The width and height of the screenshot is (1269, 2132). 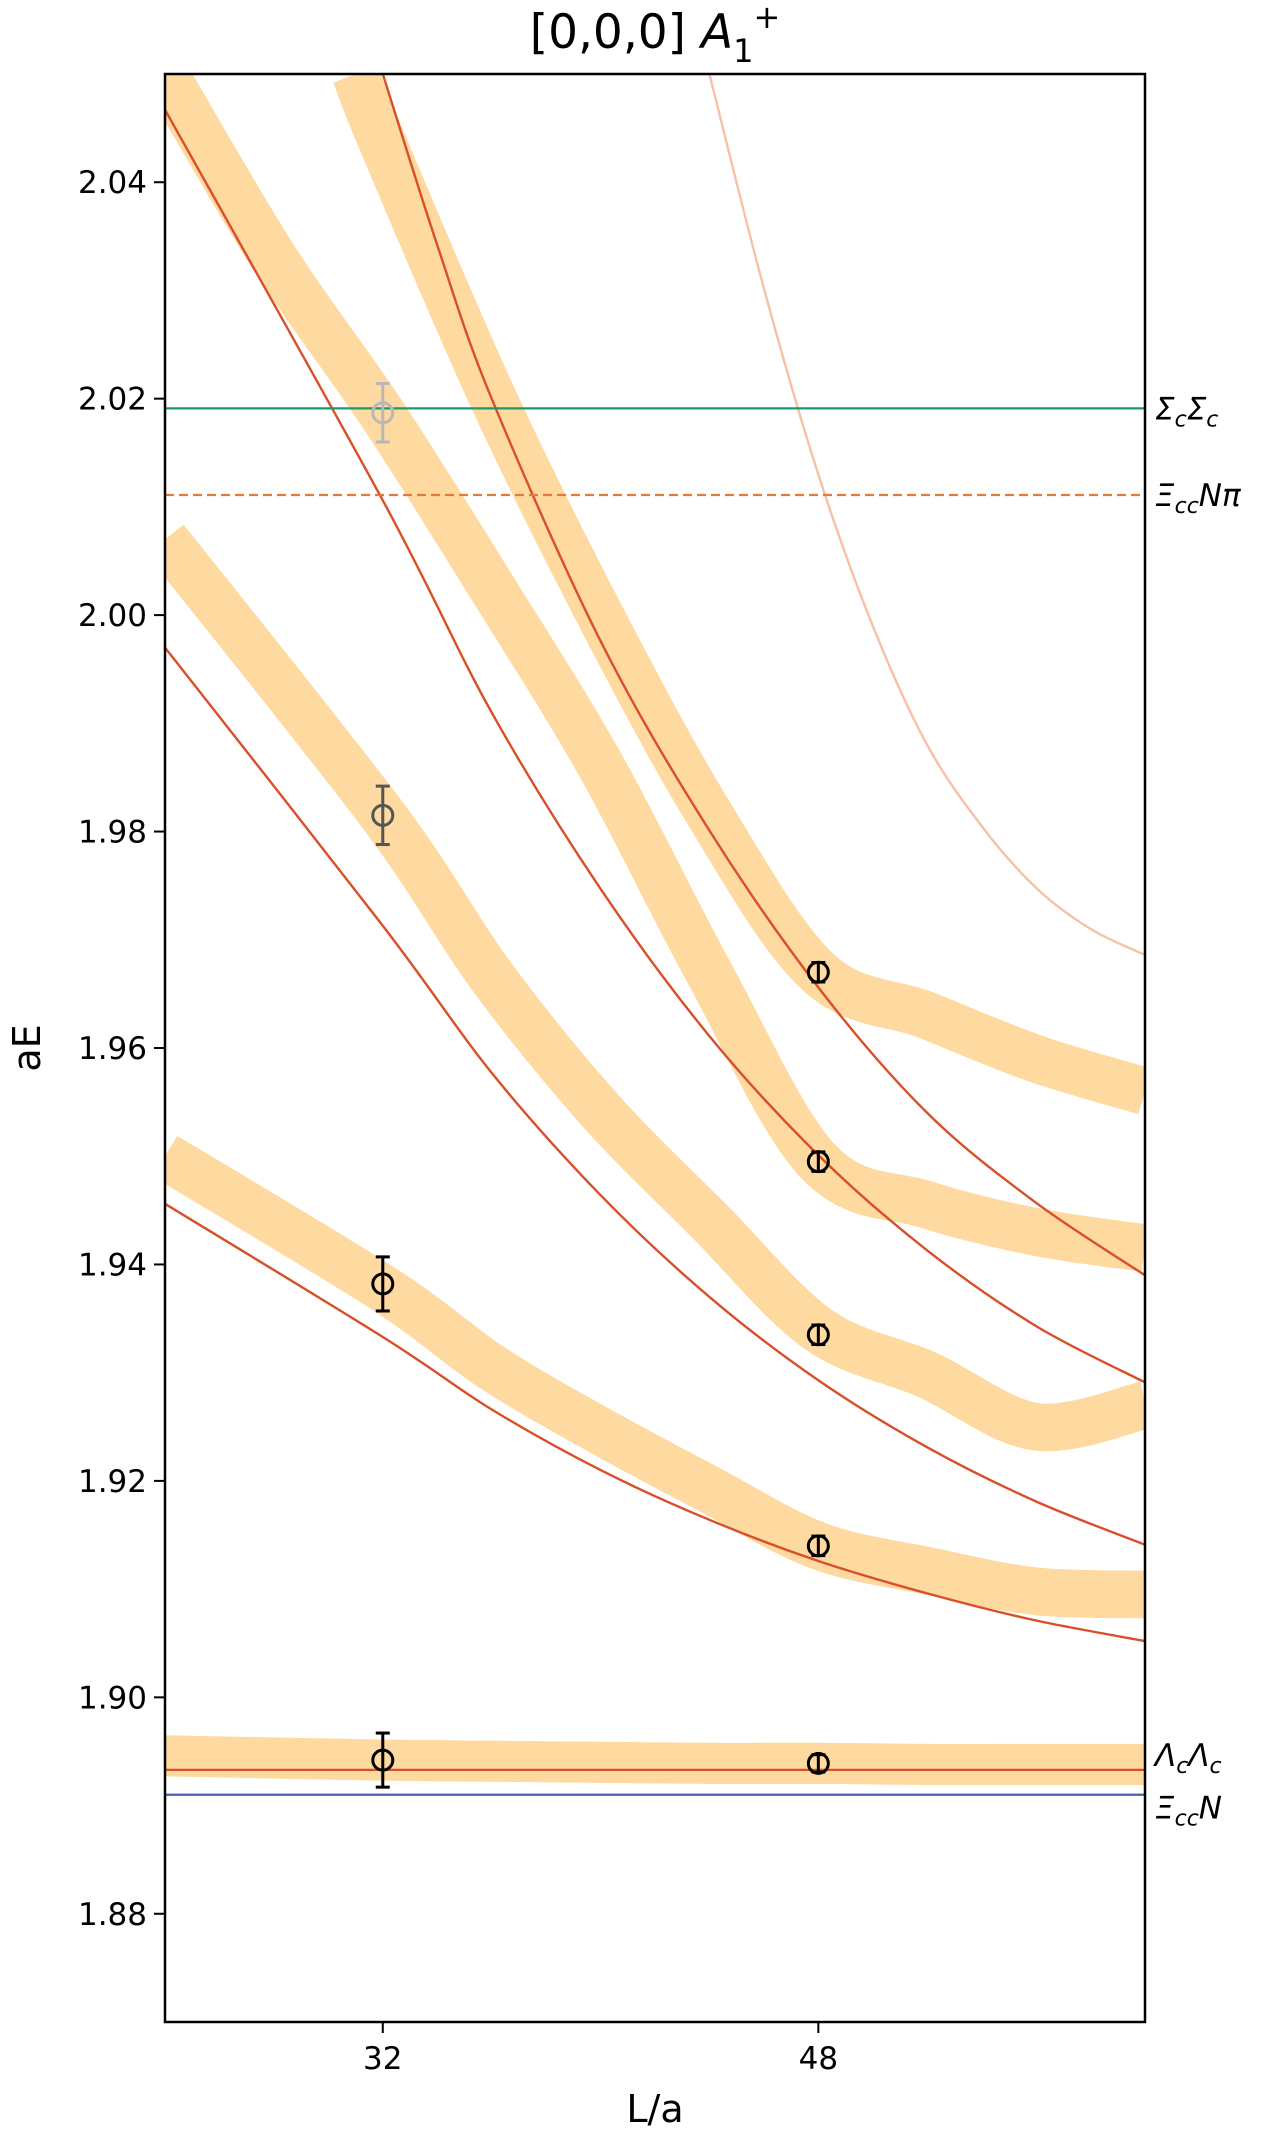 I want to click on x-tick-label-1: 32, so click(x=382, y=2059).